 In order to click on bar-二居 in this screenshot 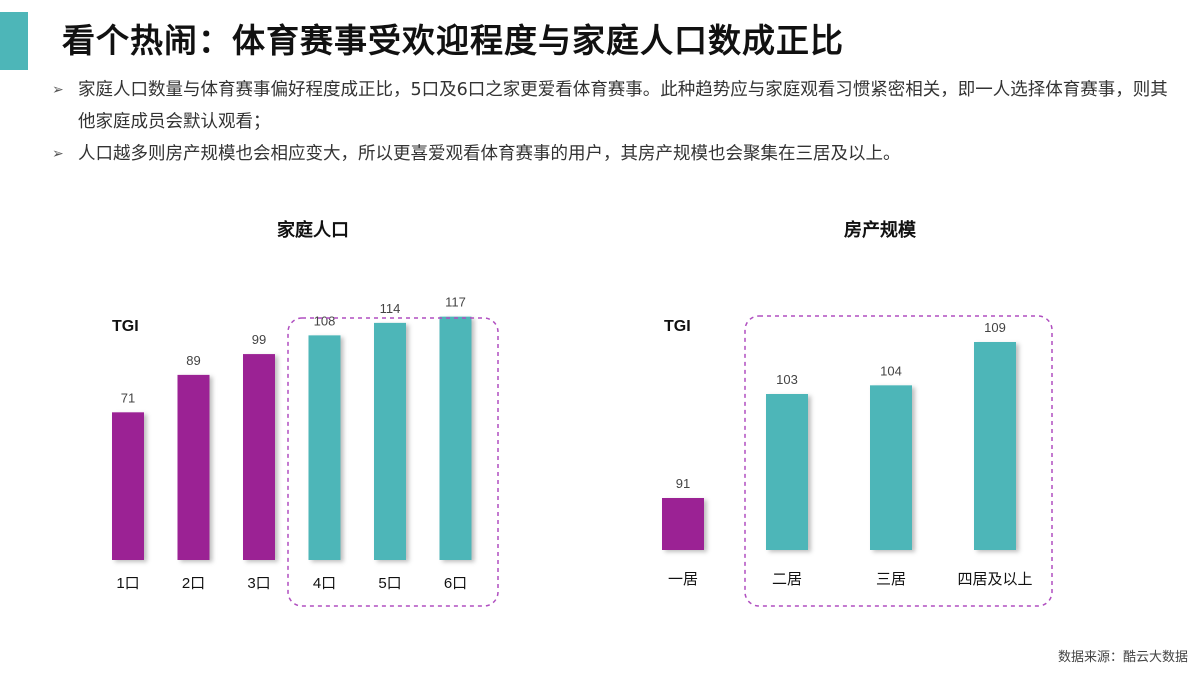, I will do `click(787, 472)`.